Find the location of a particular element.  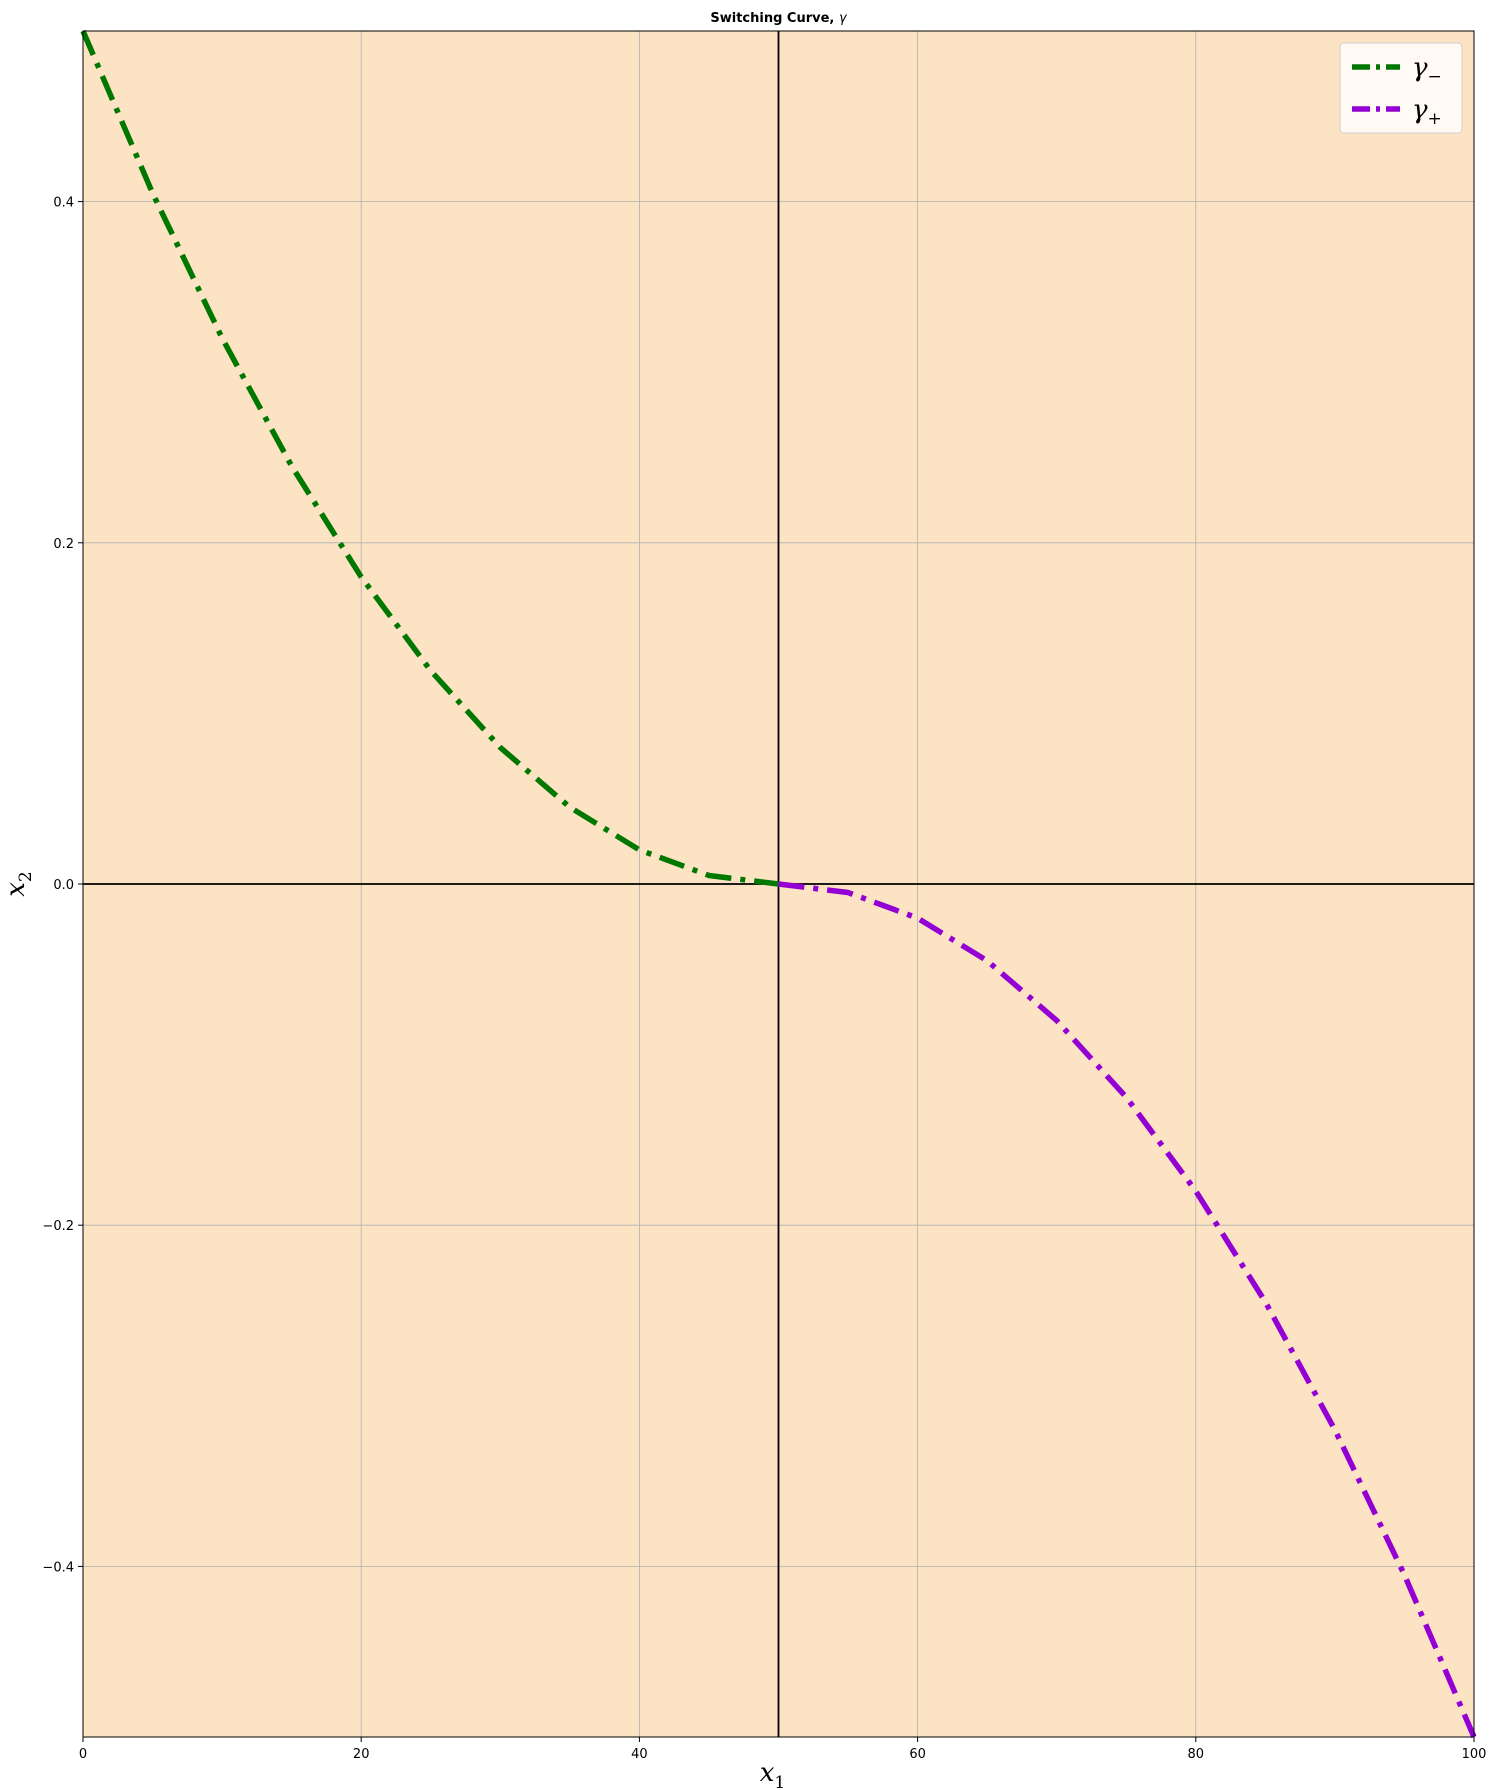

y-axis-label-main: x is located at coordinates (16, 889).